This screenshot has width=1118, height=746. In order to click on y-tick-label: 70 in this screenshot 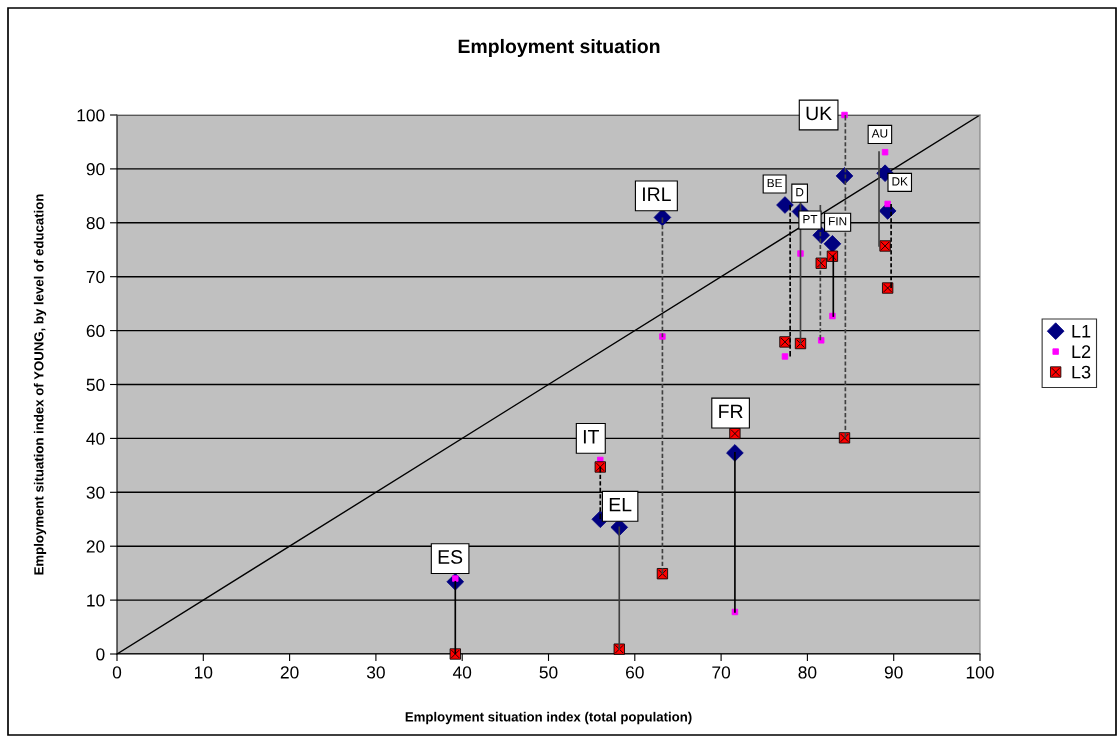, I will do `click(95, 277)`.